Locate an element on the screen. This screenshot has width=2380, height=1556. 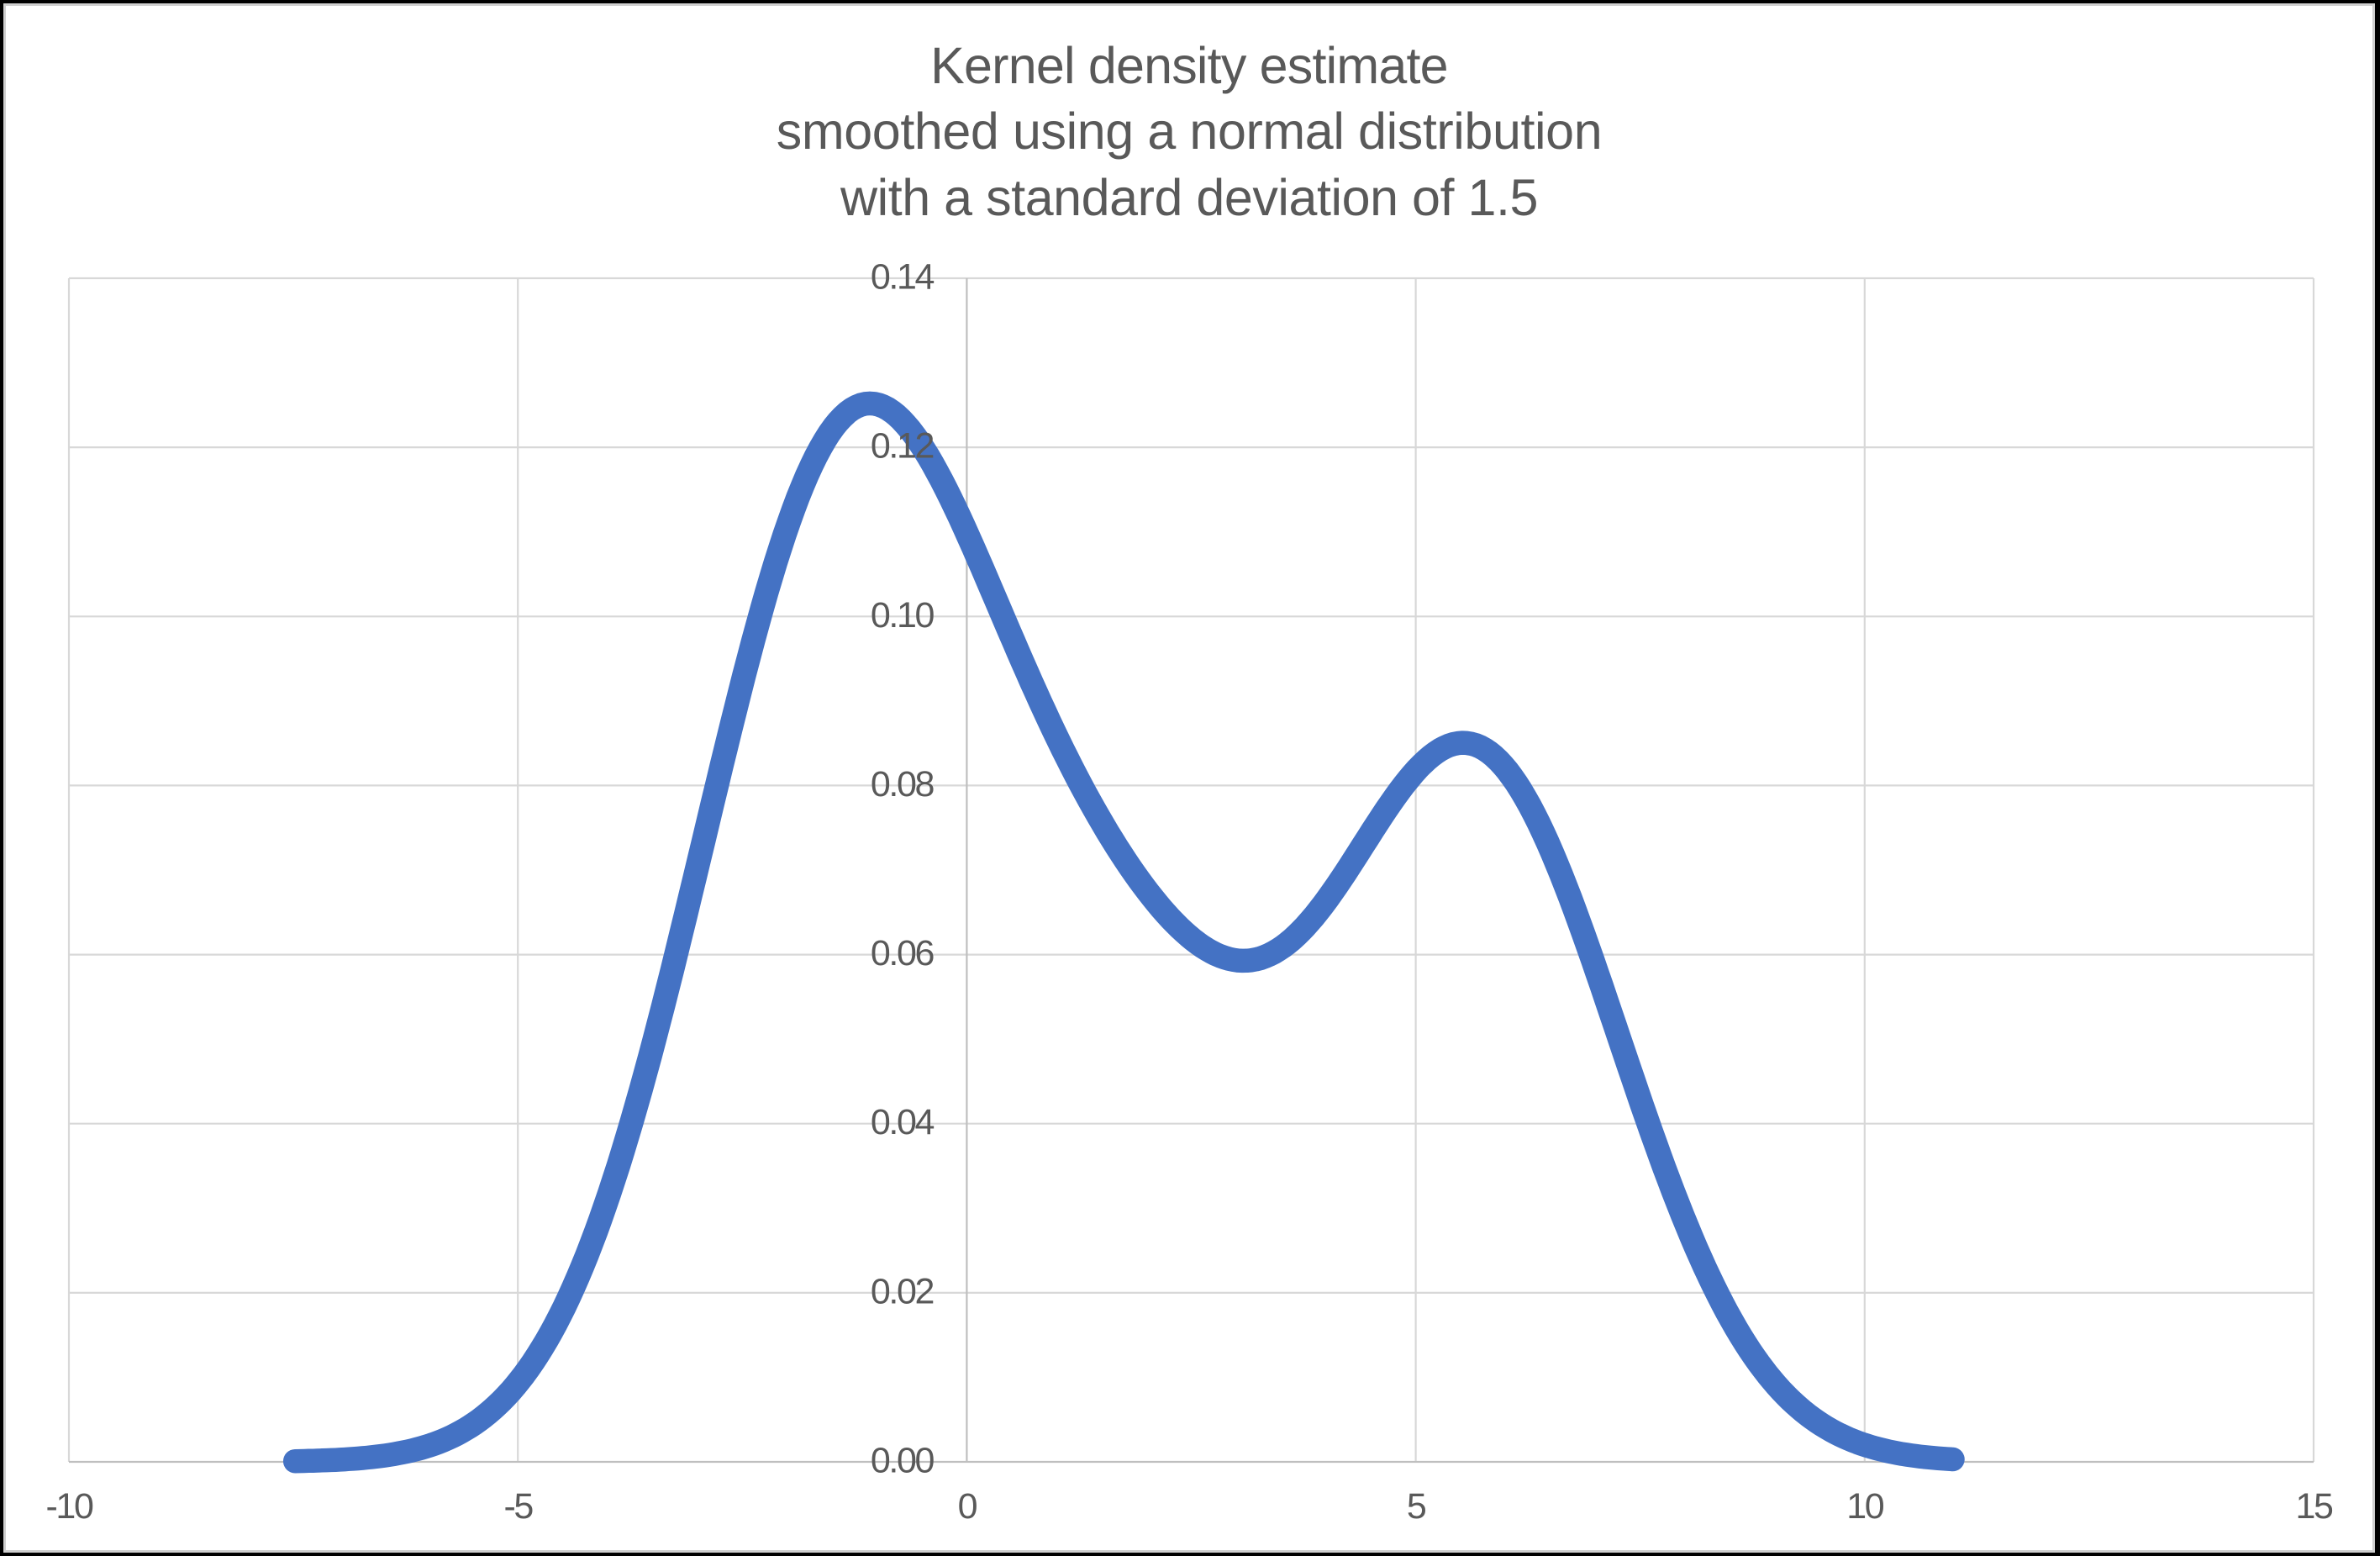
svg-text: -5 is located at coordinates (518, 1506).